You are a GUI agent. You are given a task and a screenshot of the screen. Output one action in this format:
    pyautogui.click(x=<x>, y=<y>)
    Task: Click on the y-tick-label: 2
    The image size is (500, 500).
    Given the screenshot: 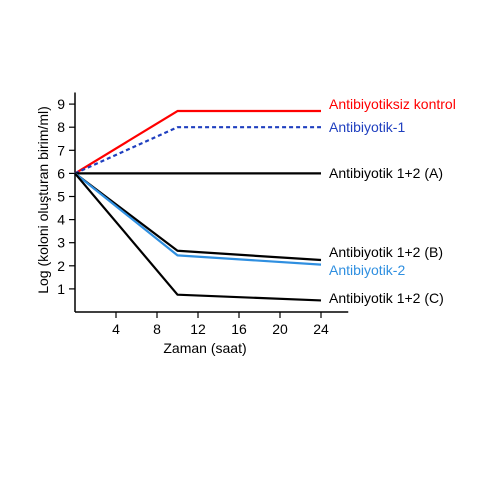 What is the action you would take?
    pyautogui.click(x=61, y=266)
    